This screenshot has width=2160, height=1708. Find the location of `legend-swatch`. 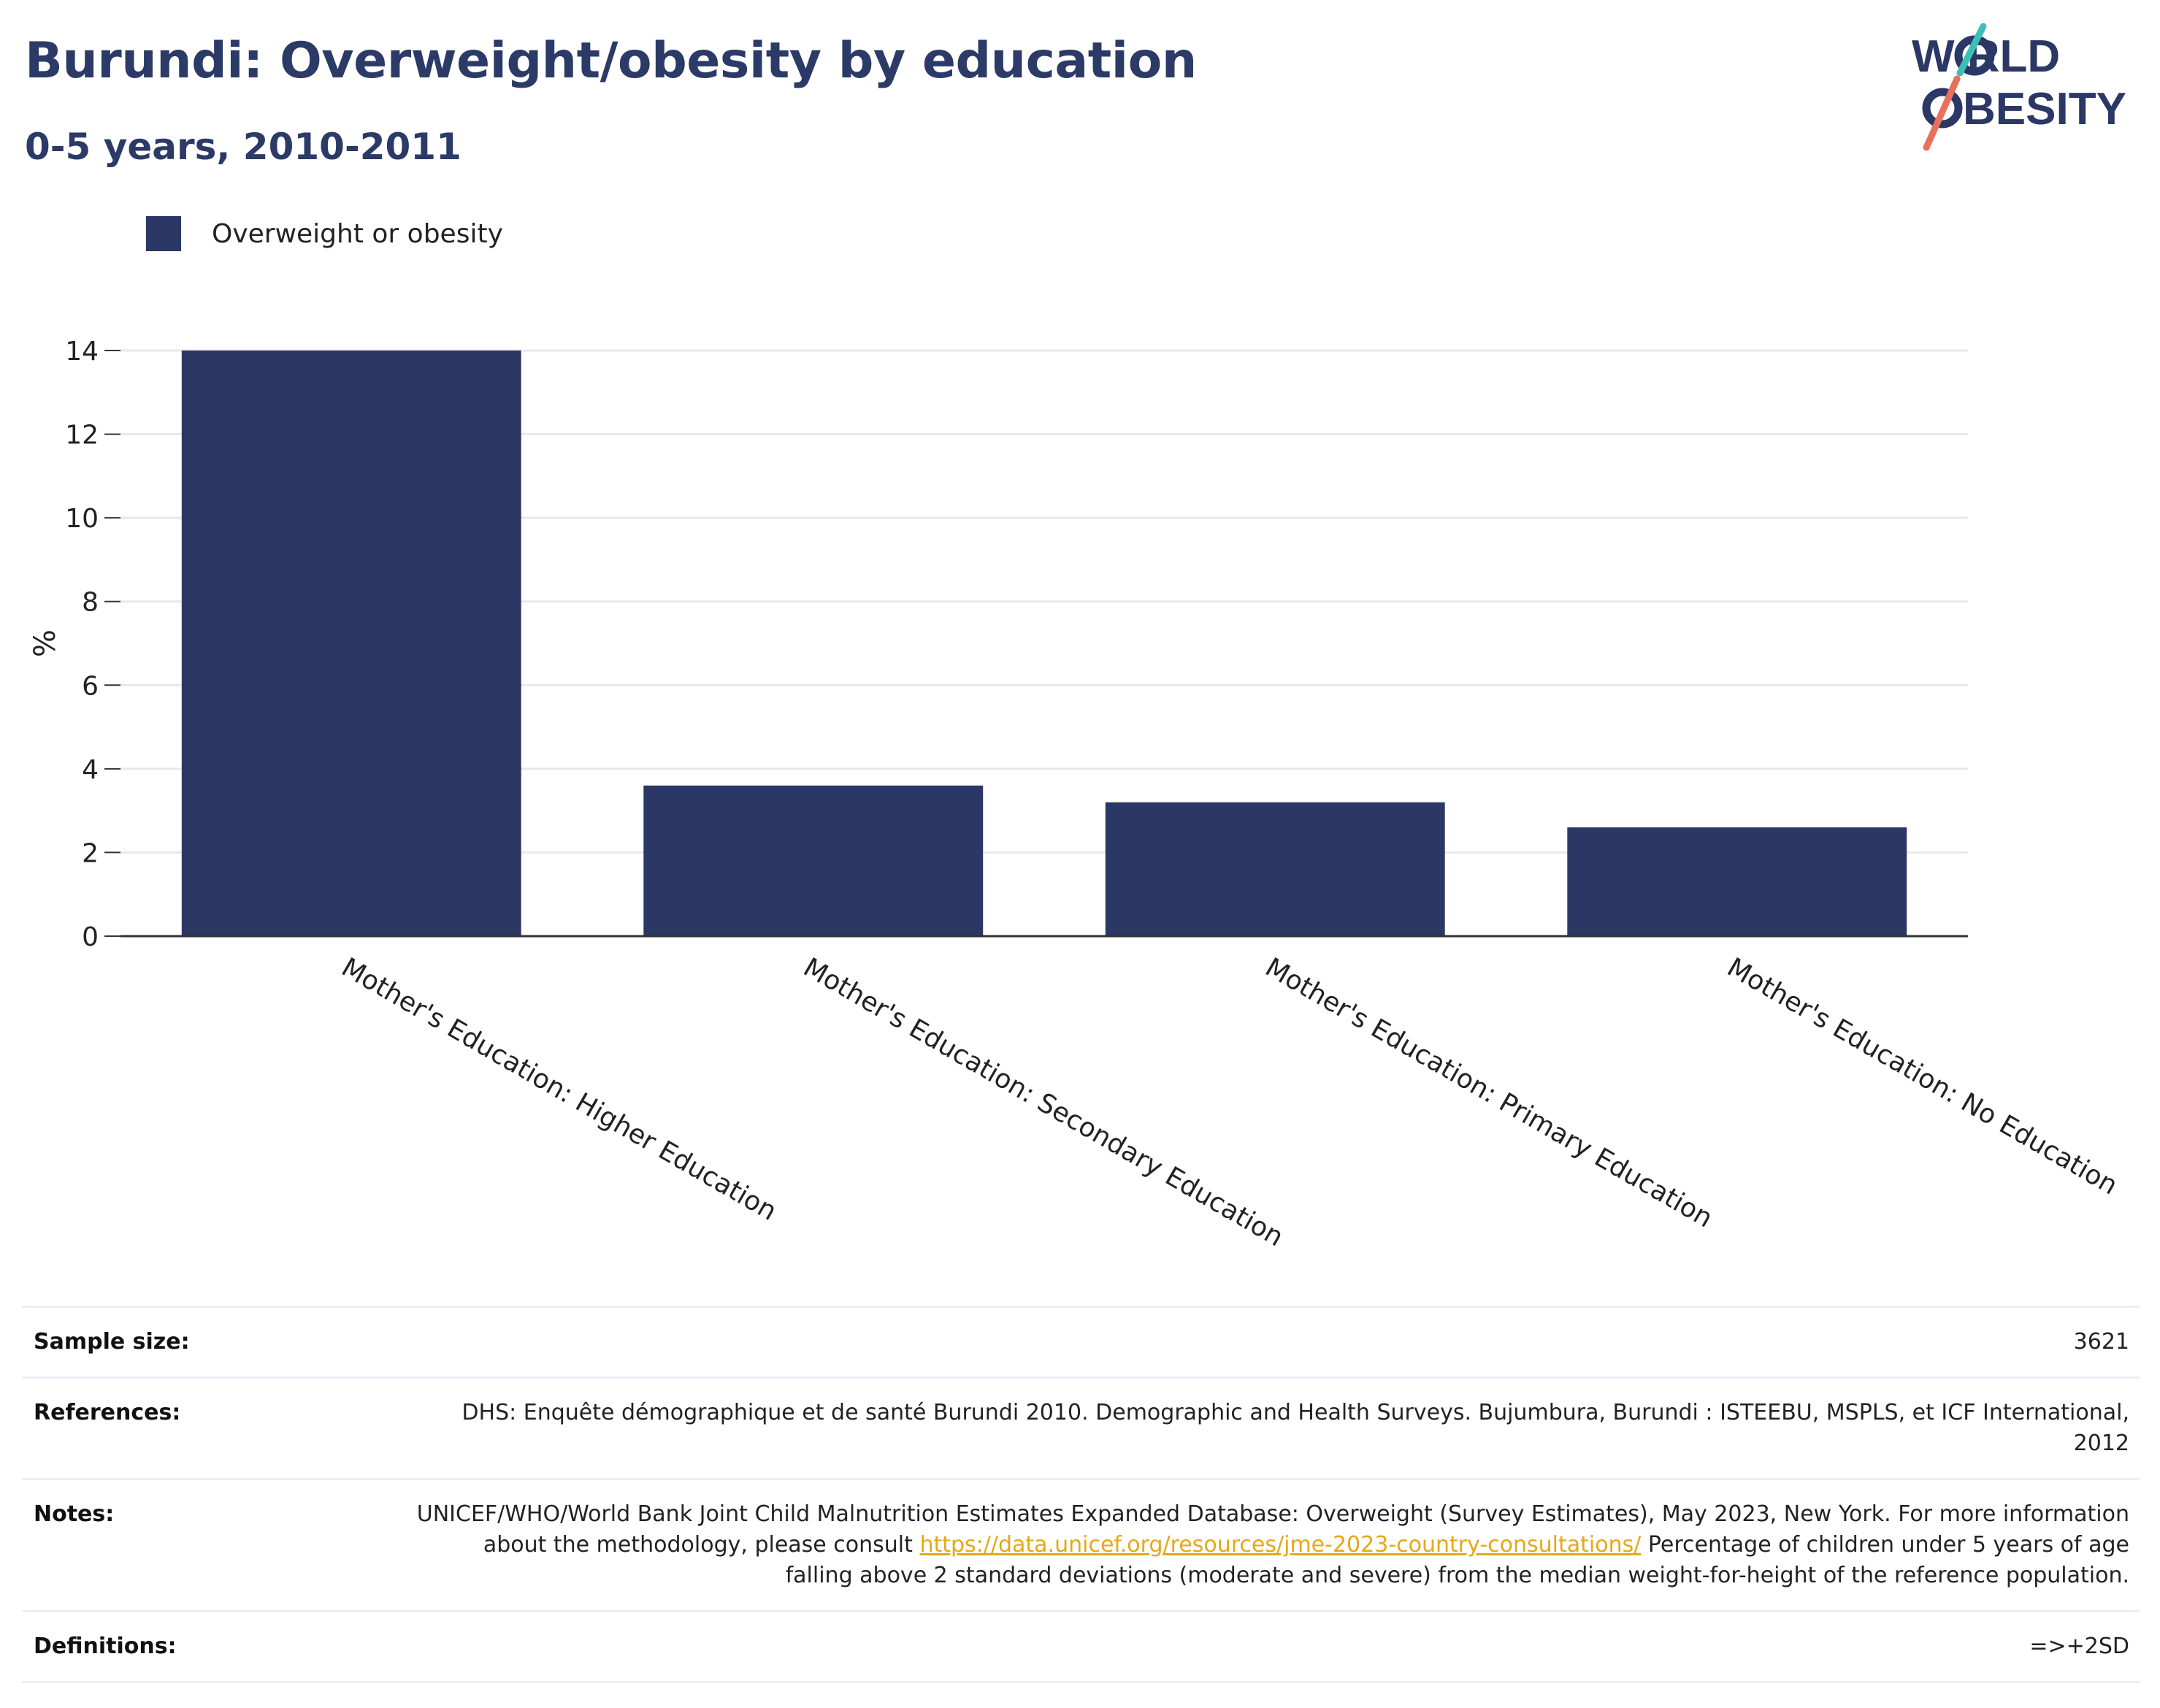

legend-swatch is located at coordinates (163, 233).